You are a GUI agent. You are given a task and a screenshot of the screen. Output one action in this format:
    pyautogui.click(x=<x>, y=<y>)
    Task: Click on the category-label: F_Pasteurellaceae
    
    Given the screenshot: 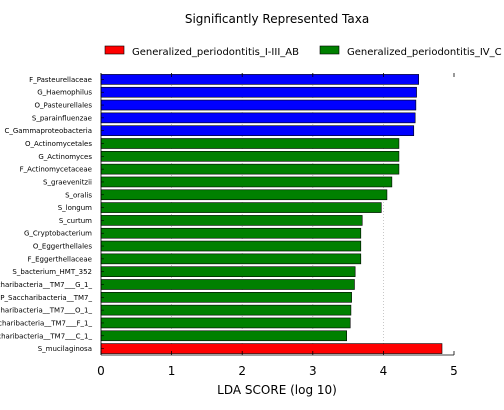 What is the action you would take?
    pyautogui.click(x=60, y=80)
    